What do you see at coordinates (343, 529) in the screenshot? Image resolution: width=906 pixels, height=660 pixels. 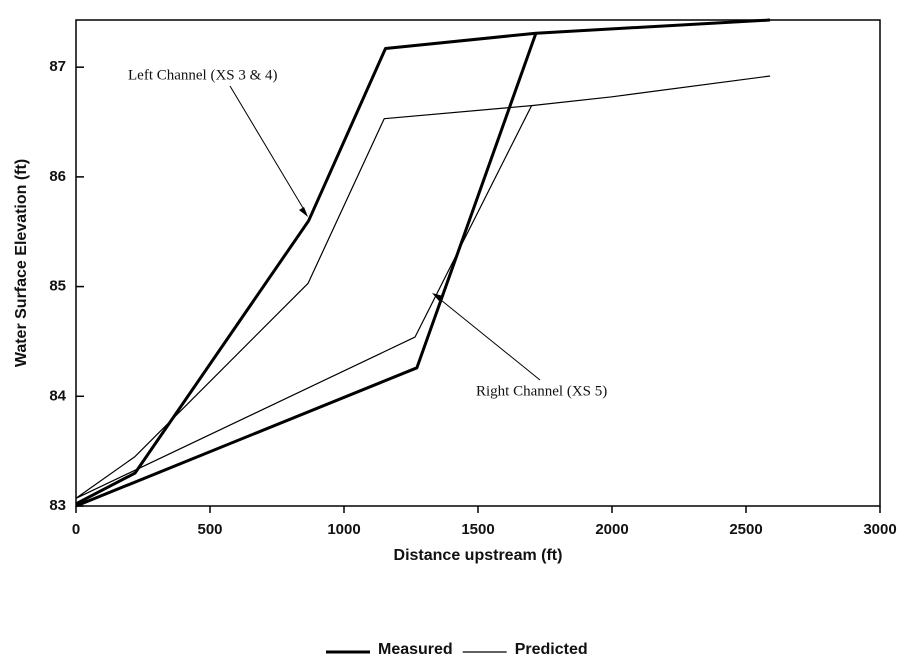 I see `x-tick-label: 1000` at bounding box center [343, 529].